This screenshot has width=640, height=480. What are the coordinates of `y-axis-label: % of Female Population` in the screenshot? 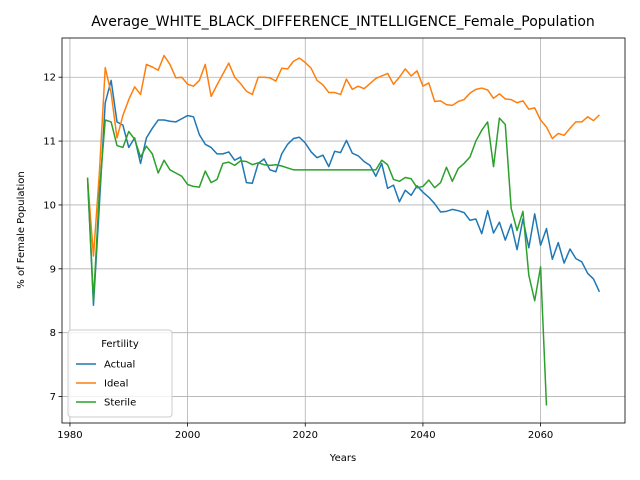 It's located at (21, 229).